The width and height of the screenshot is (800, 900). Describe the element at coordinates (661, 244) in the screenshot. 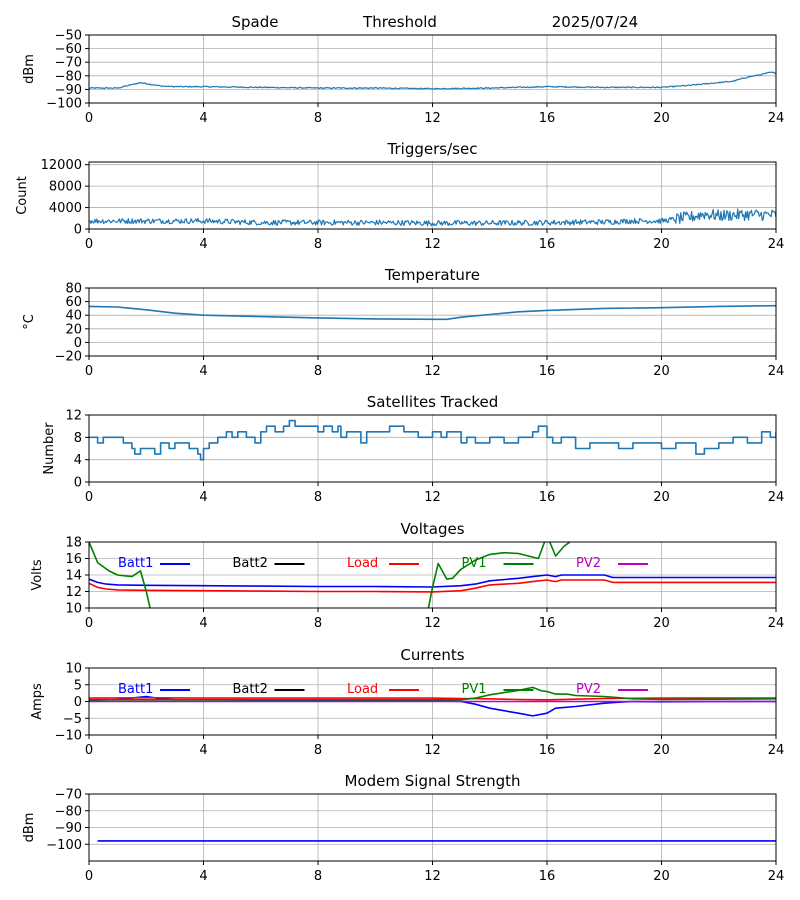

I see `triggers-x-tick-label: 20` at that location.